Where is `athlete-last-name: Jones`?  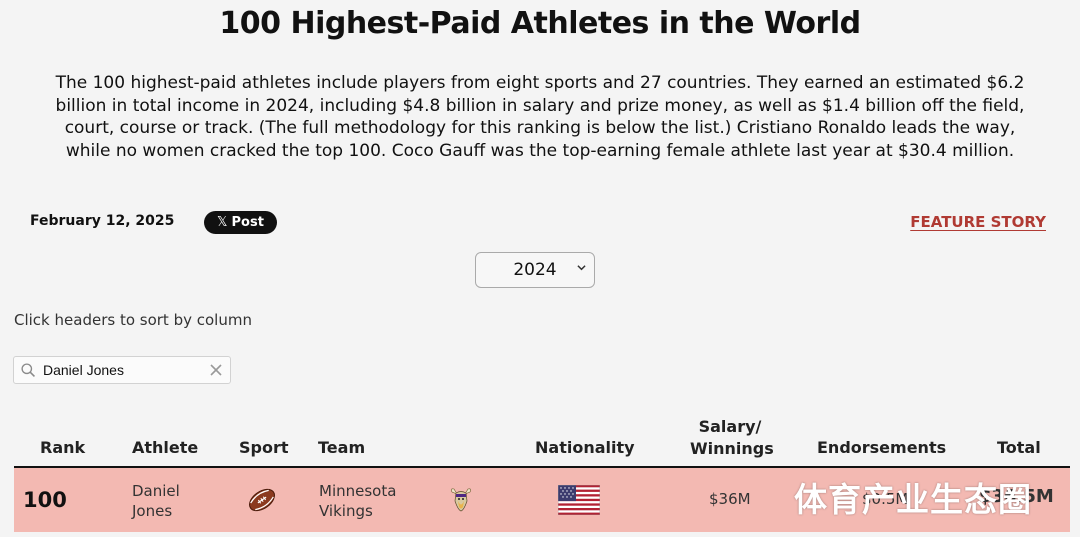
athlete-last-name: Jones is located at coordinates (152, 511).